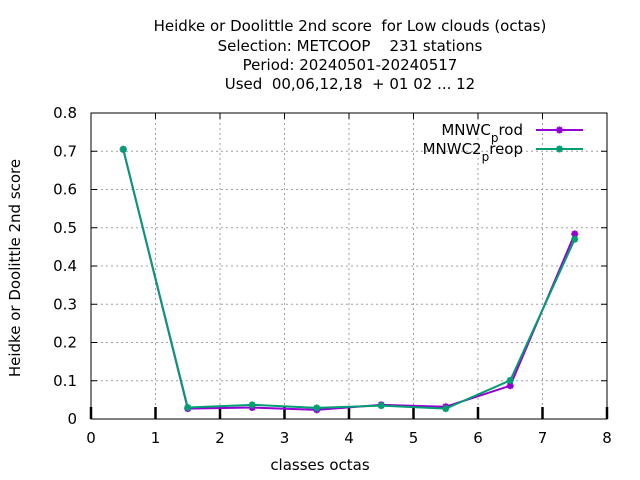 This screenshot has height=480, width=640. Describe the element at coordinates (65, 228) in the screenshot. I see `y-tick-label: 0.5` at that location.